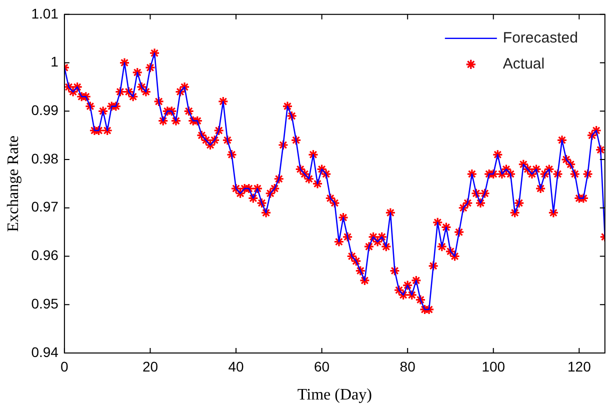  Describe the element at coordinates (45, 352) in the screenshot. I see `y-tick-label: 0.94` at that location.